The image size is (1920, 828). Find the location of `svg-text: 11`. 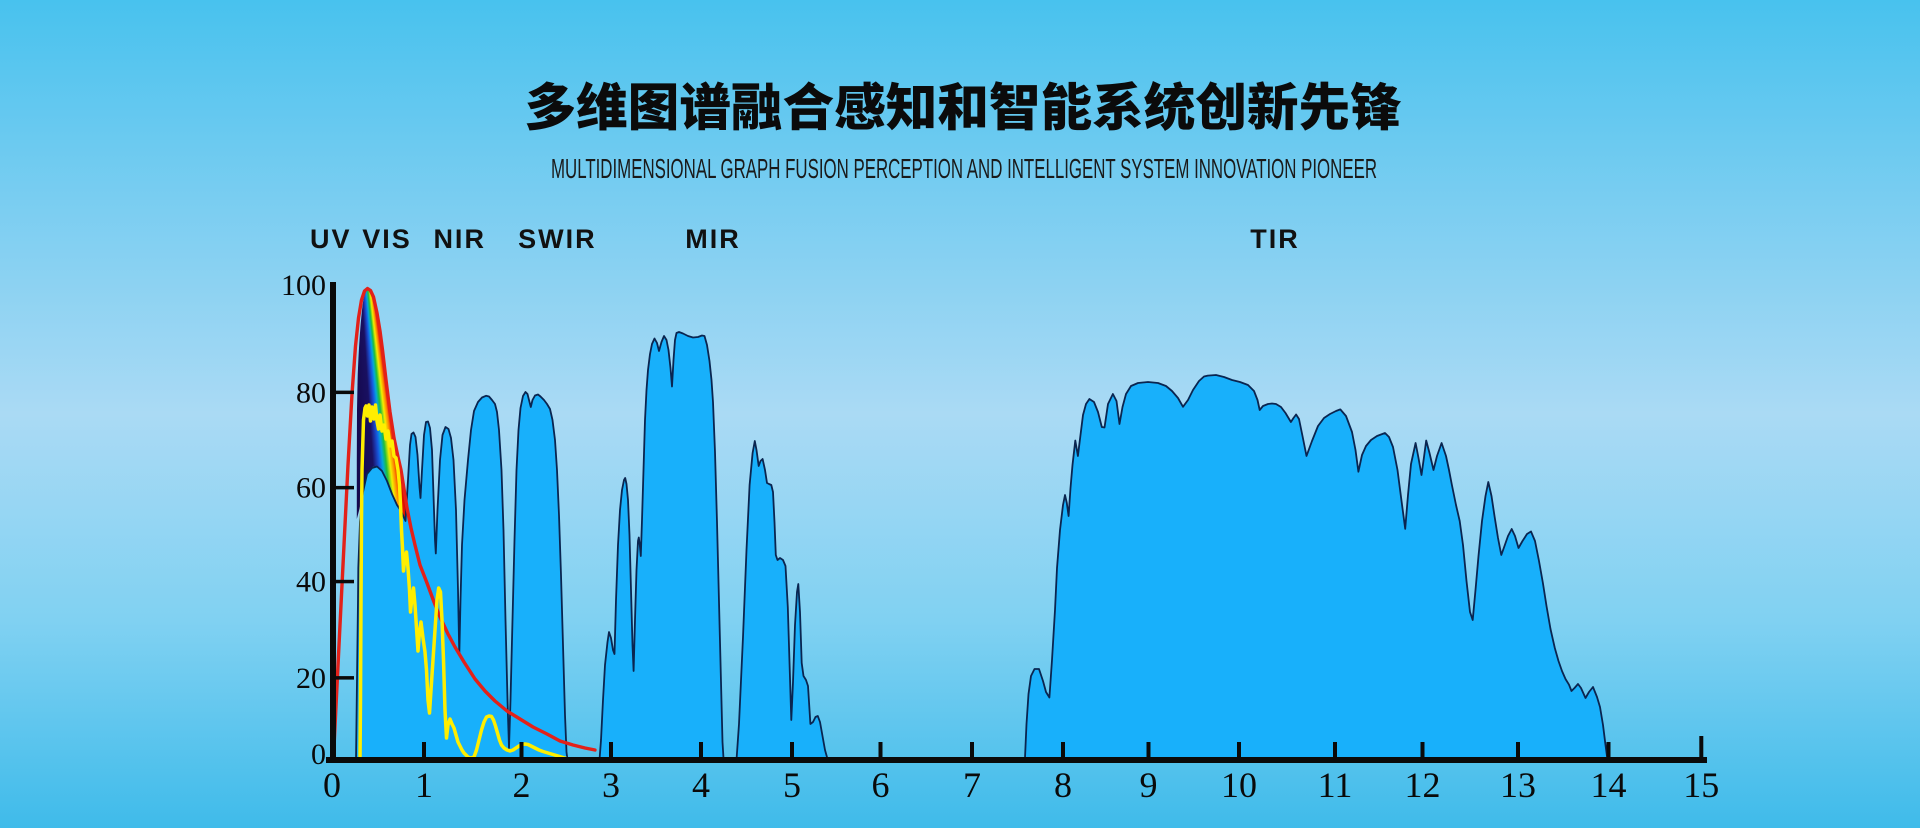

svg-text: 11 is located at coordinates (1335, 785).